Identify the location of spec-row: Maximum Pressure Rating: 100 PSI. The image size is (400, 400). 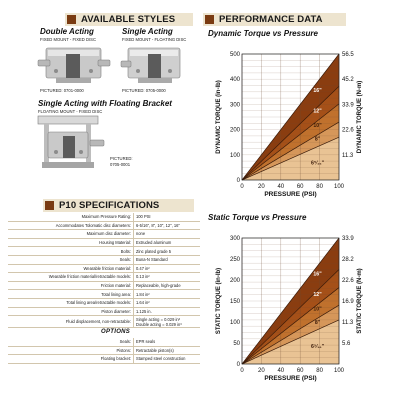
(104, 217).